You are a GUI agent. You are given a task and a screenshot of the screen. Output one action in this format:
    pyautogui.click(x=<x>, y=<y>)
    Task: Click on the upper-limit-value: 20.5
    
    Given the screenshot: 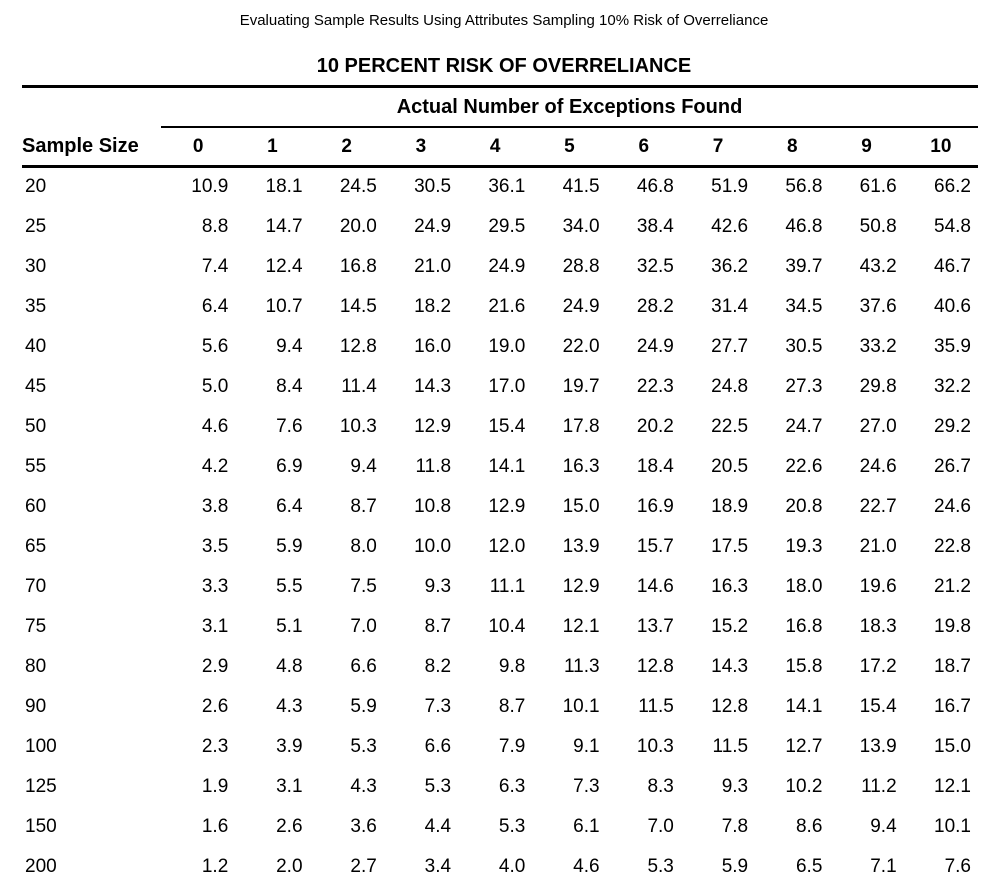 What is the action you would take?
    pyautogui.click(x=730, y=466)
    